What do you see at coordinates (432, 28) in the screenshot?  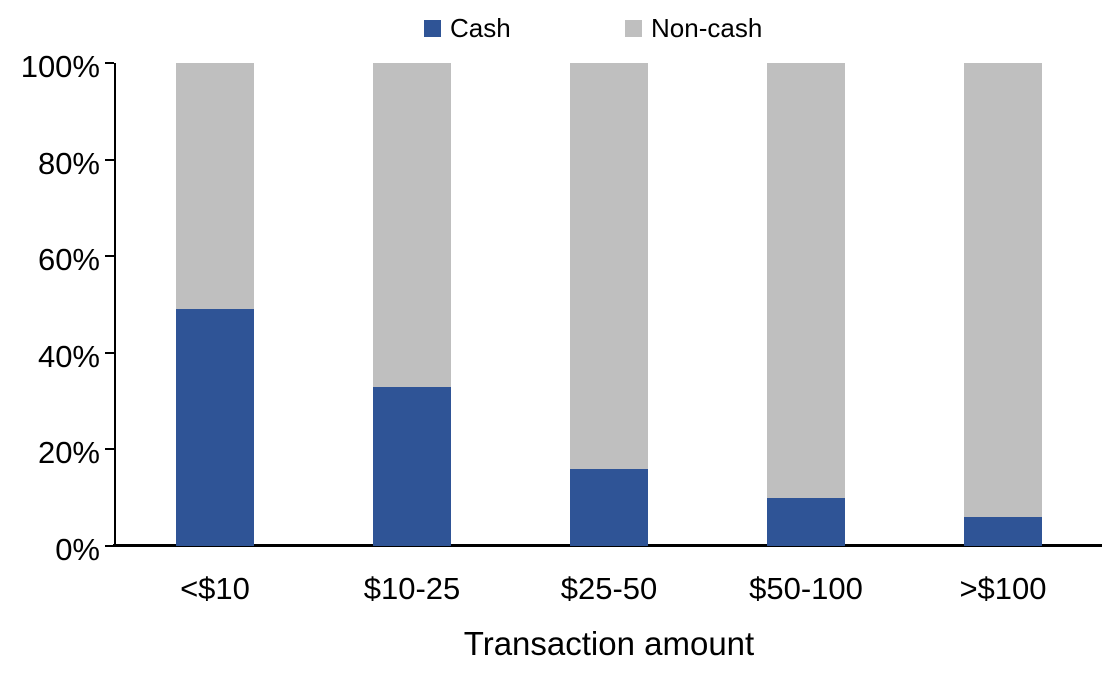 I see `cash-legend-swatch-icon` at bounding box center [432, 28].